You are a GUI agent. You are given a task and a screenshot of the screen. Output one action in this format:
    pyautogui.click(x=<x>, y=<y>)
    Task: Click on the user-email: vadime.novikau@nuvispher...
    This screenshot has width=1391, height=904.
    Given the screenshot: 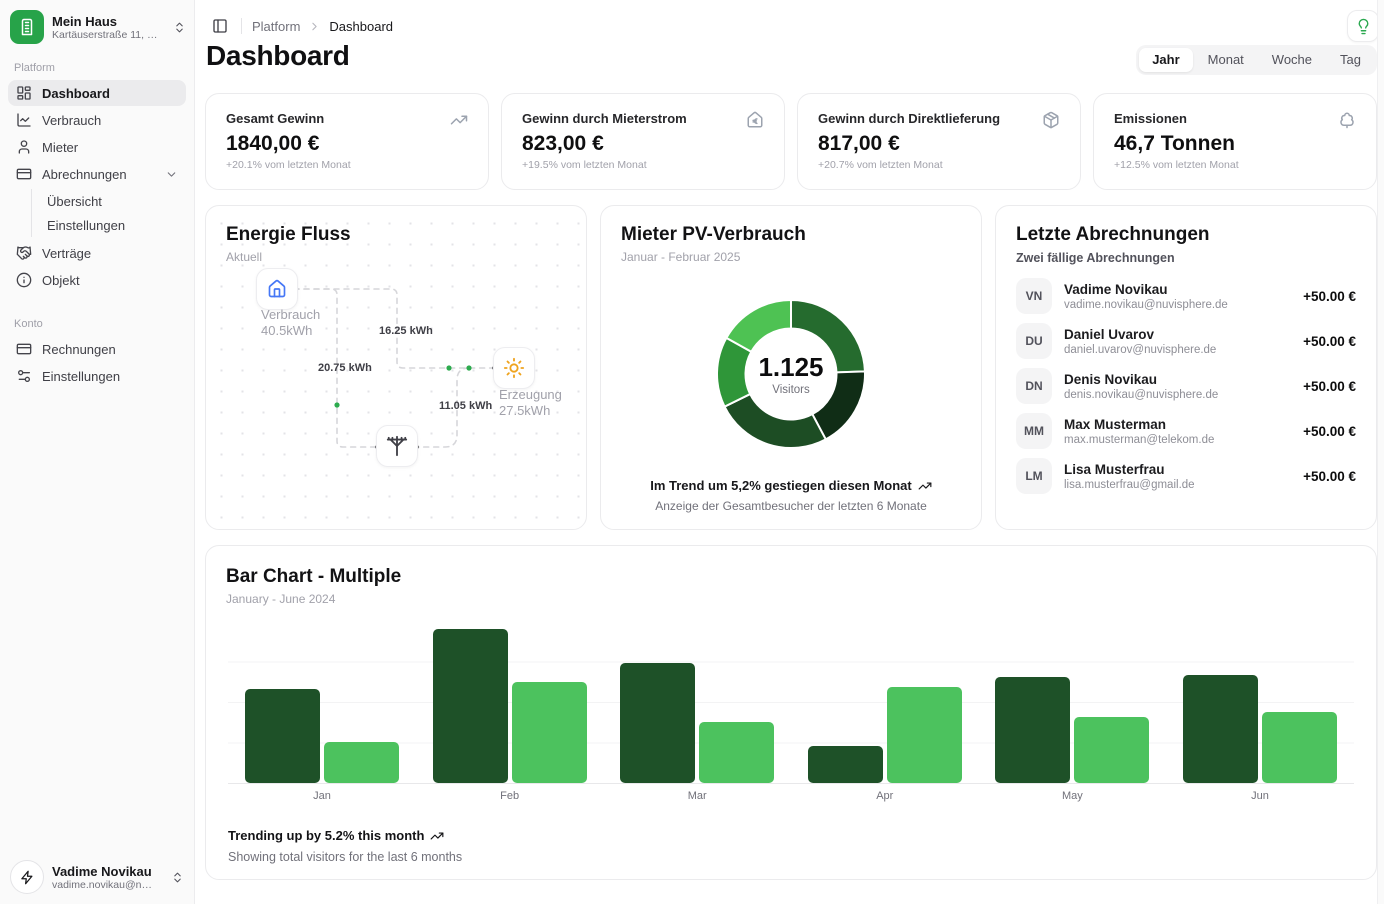 What is the action you would take?
    pyautogui.click(x=104, y=884)
    